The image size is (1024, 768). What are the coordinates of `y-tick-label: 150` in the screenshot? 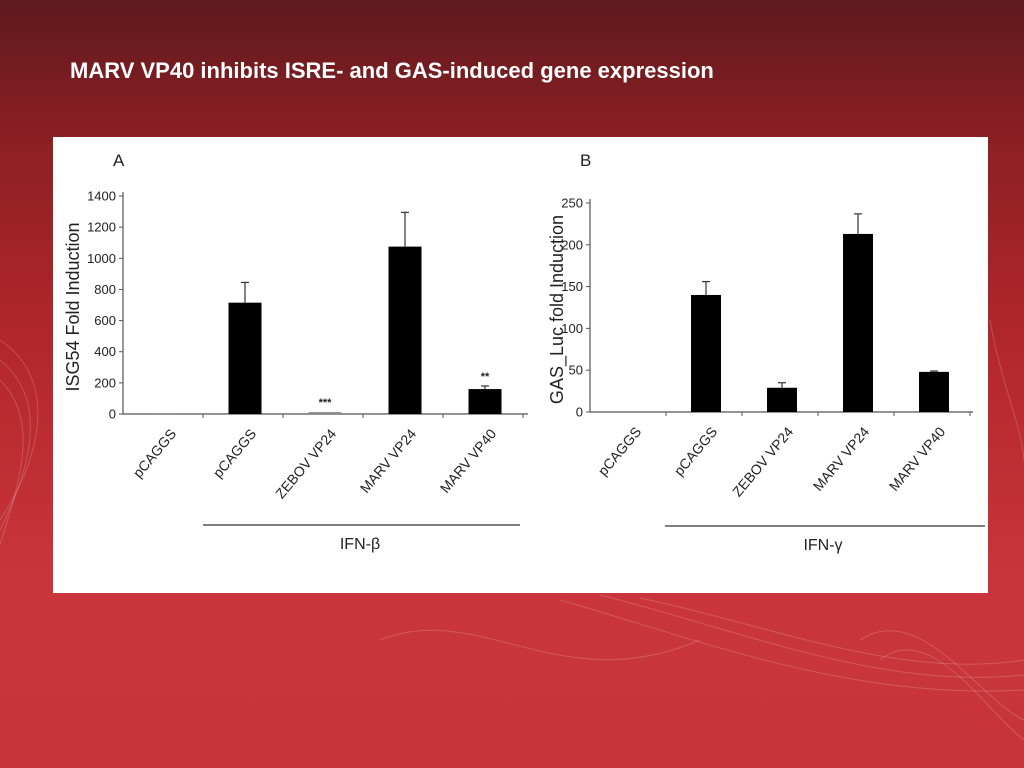 It's located at (572, 286).